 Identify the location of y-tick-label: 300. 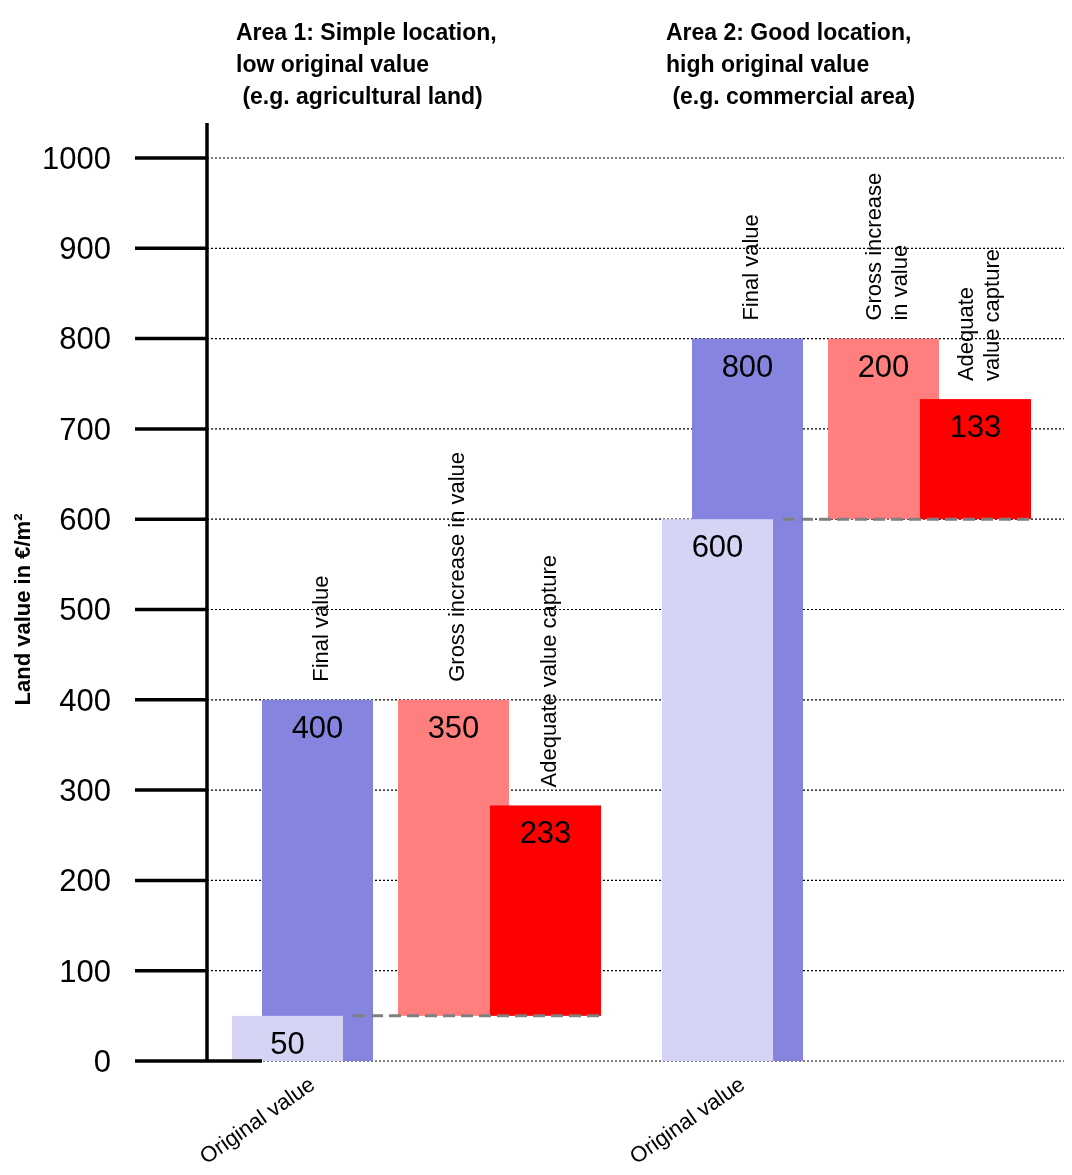
(85, 790).